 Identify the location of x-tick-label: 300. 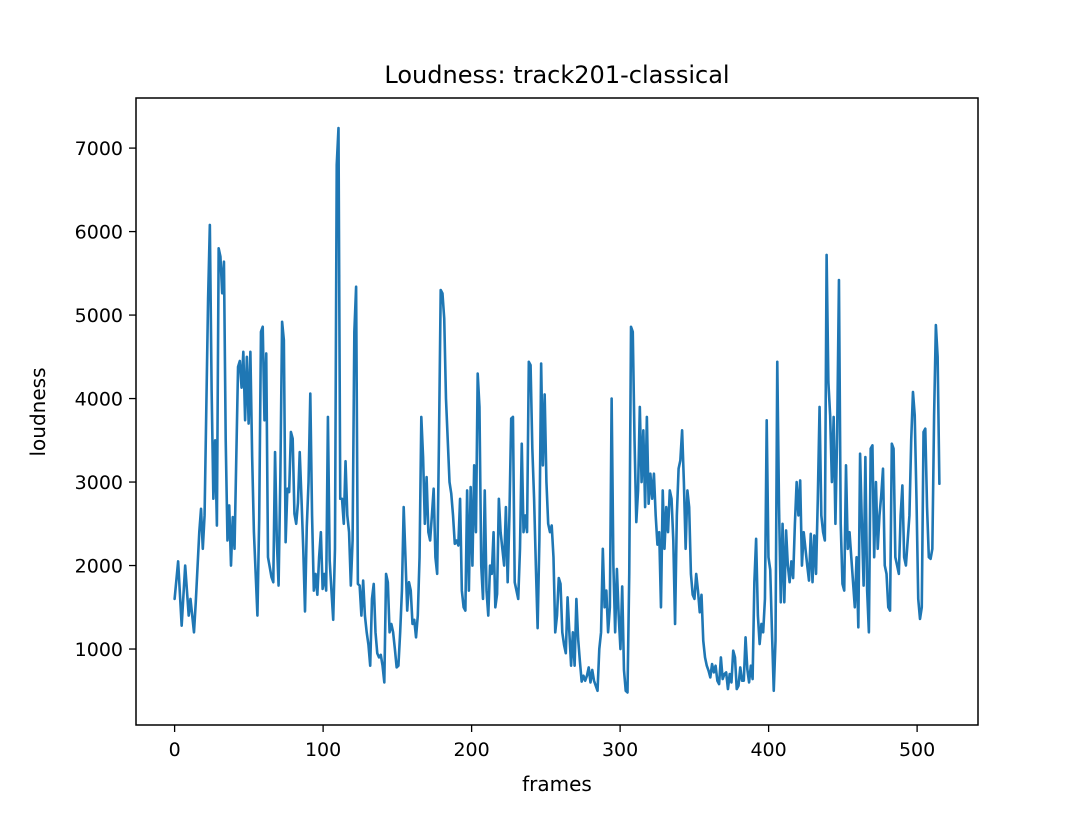
(620, 750).